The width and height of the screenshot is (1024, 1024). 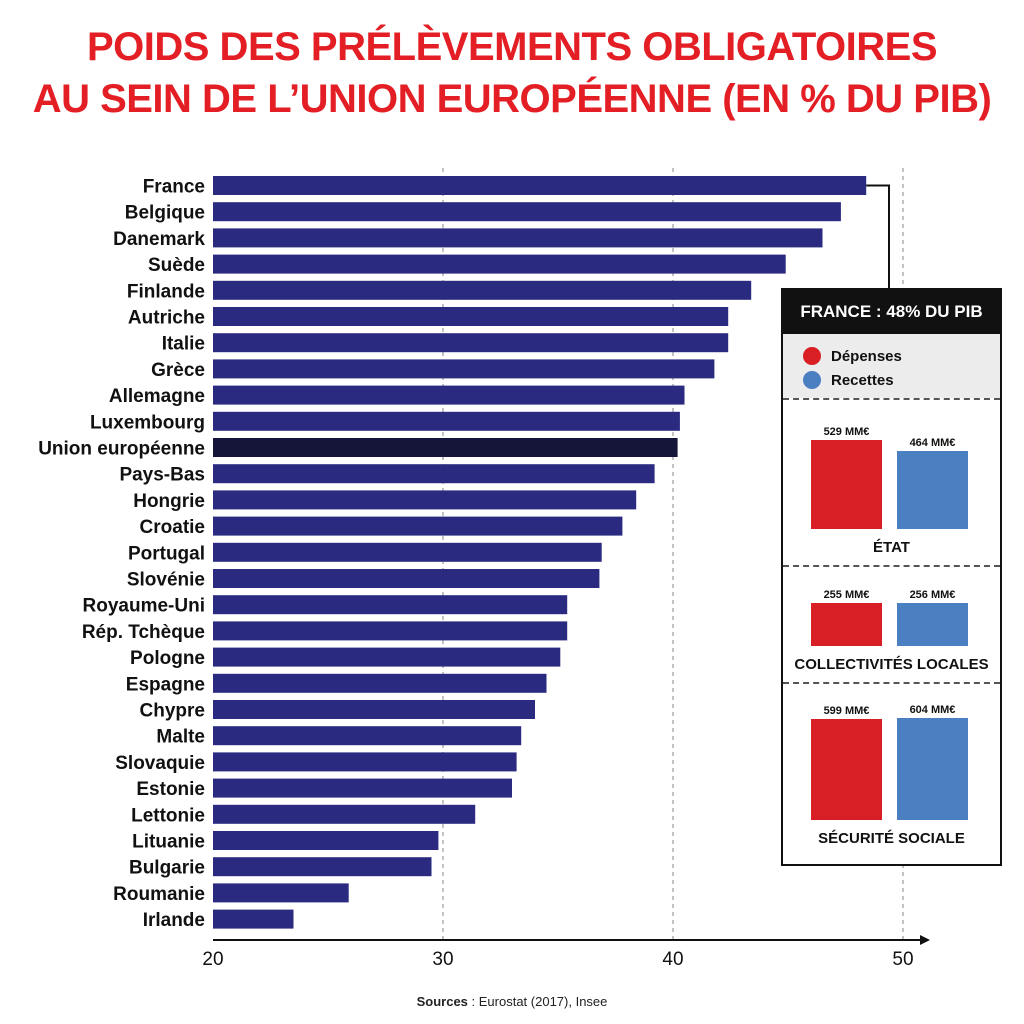 What do you see at coordinates (162, 475) in the screenshot?
I see `category-label: Pays-Bas` at bounding box center [162, 475].